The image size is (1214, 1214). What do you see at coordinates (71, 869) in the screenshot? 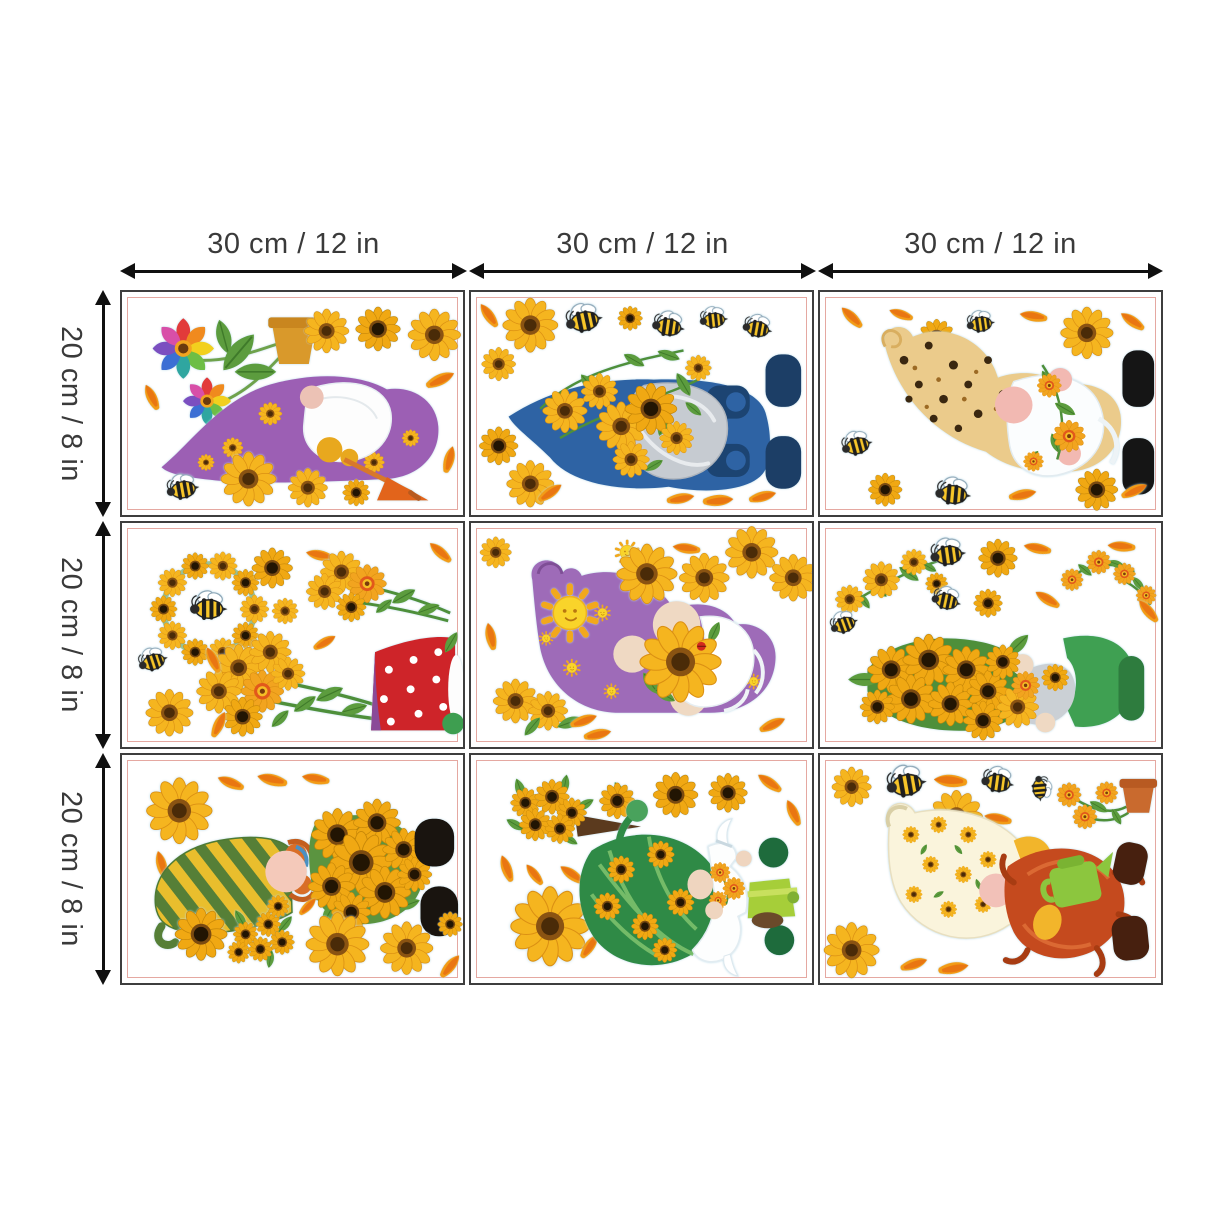
I see `side-size-label-3: 20 cm / 8 in` at bounding box center [71, 869].